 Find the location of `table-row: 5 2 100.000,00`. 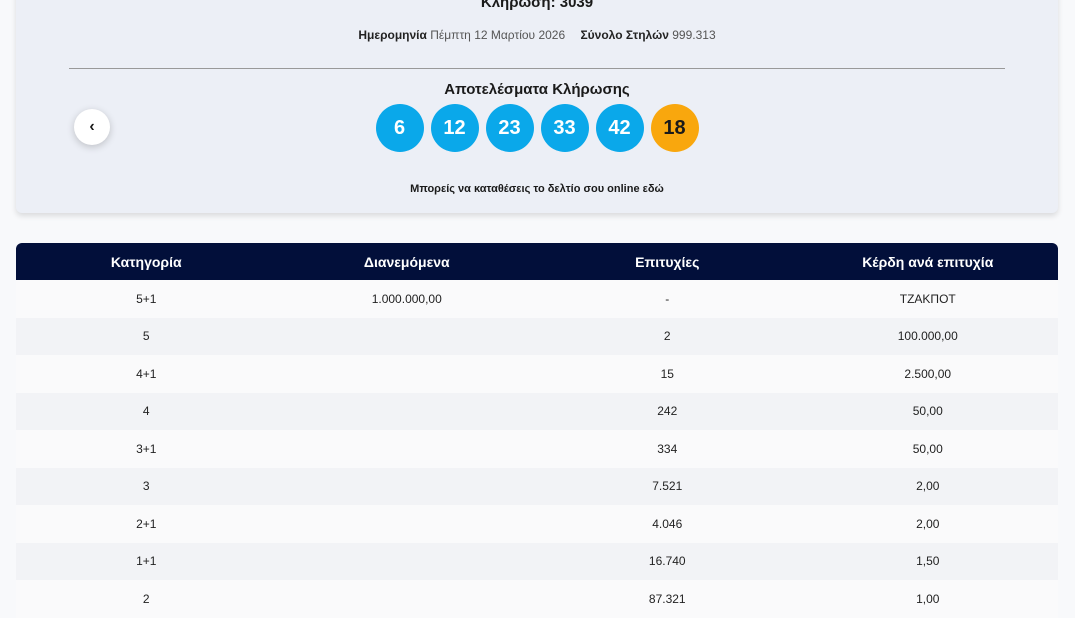

table-row: 5 2 100.000,00 is located at coordinates (537, 336).